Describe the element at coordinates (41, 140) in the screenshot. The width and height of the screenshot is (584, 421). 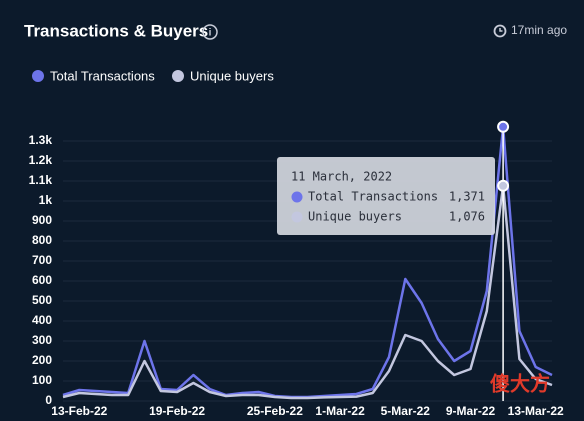
I see `y-tick-label: 1.3k` at that location.